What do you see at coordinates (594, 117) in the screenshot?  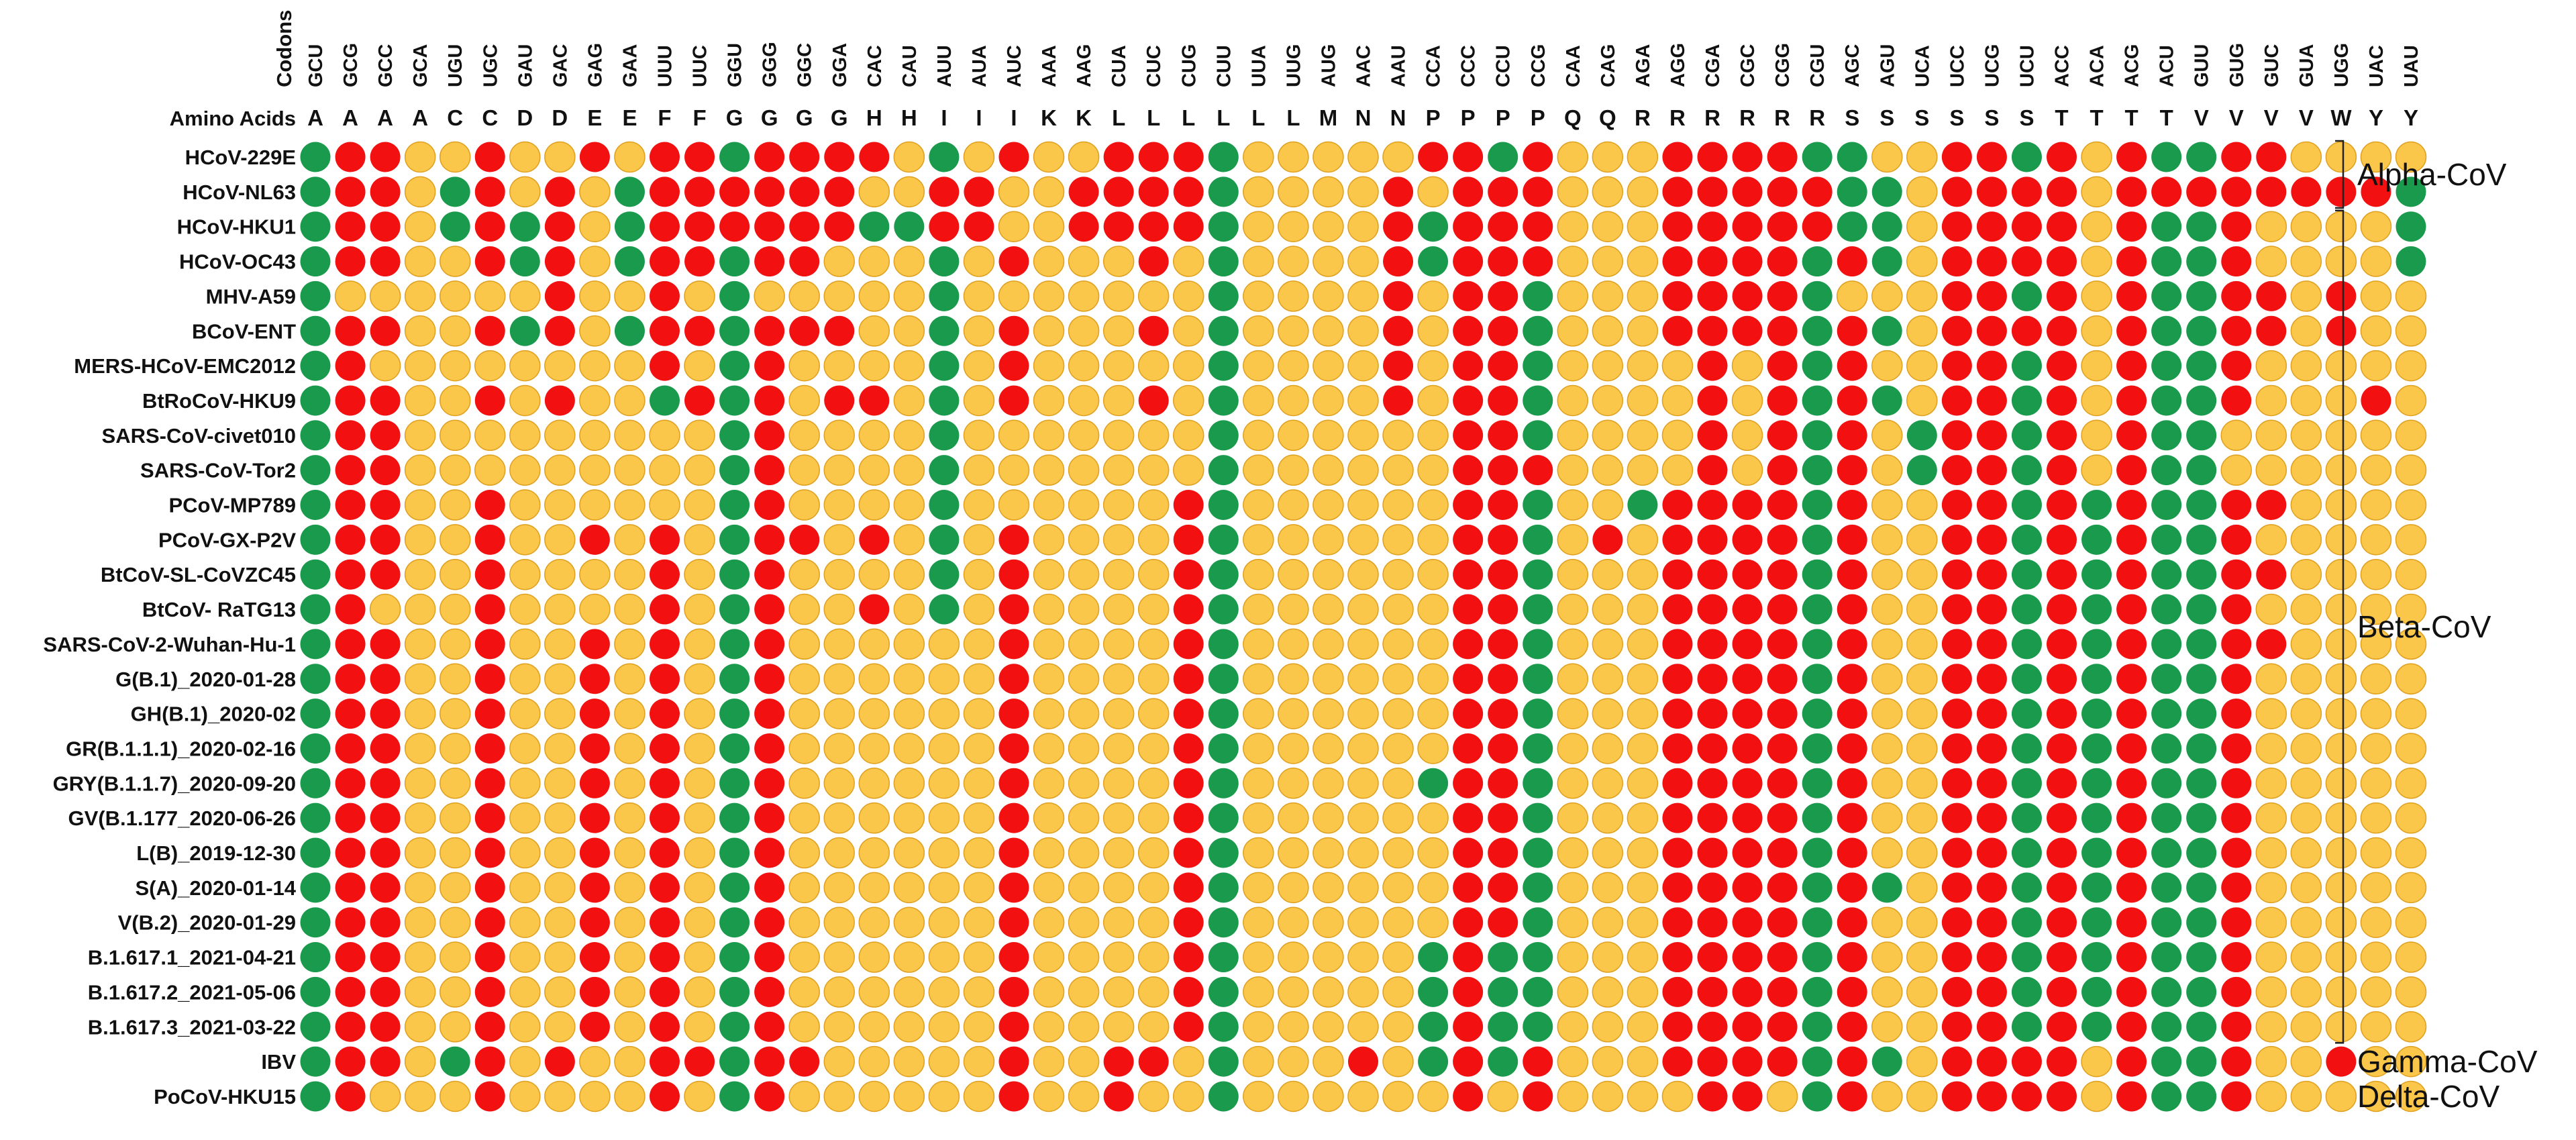 I see `amino-acid-label: E` at bounding box center [594, 117].